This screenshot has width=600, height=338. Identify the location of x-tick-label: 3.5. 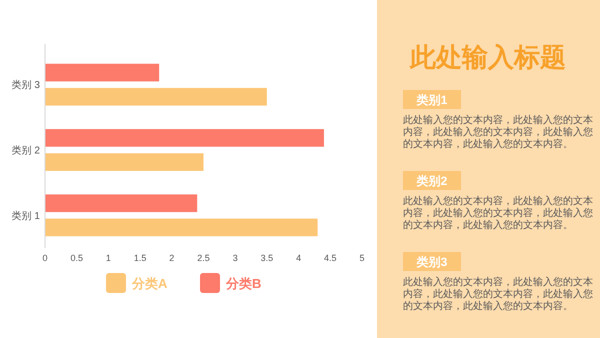
(267, 258).